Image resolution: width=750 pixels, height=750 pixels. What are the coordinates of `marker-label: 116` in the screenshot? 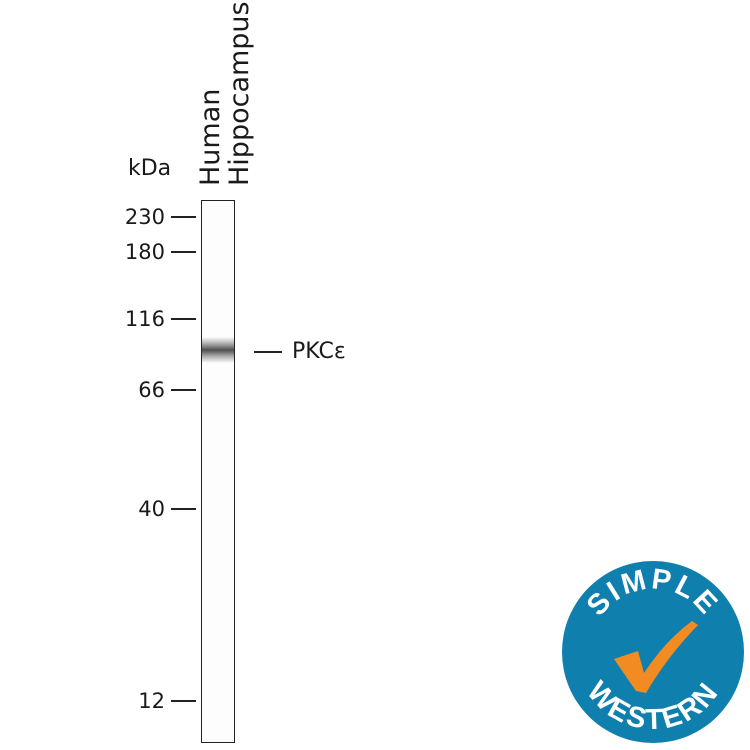 It's located at (144, 319).